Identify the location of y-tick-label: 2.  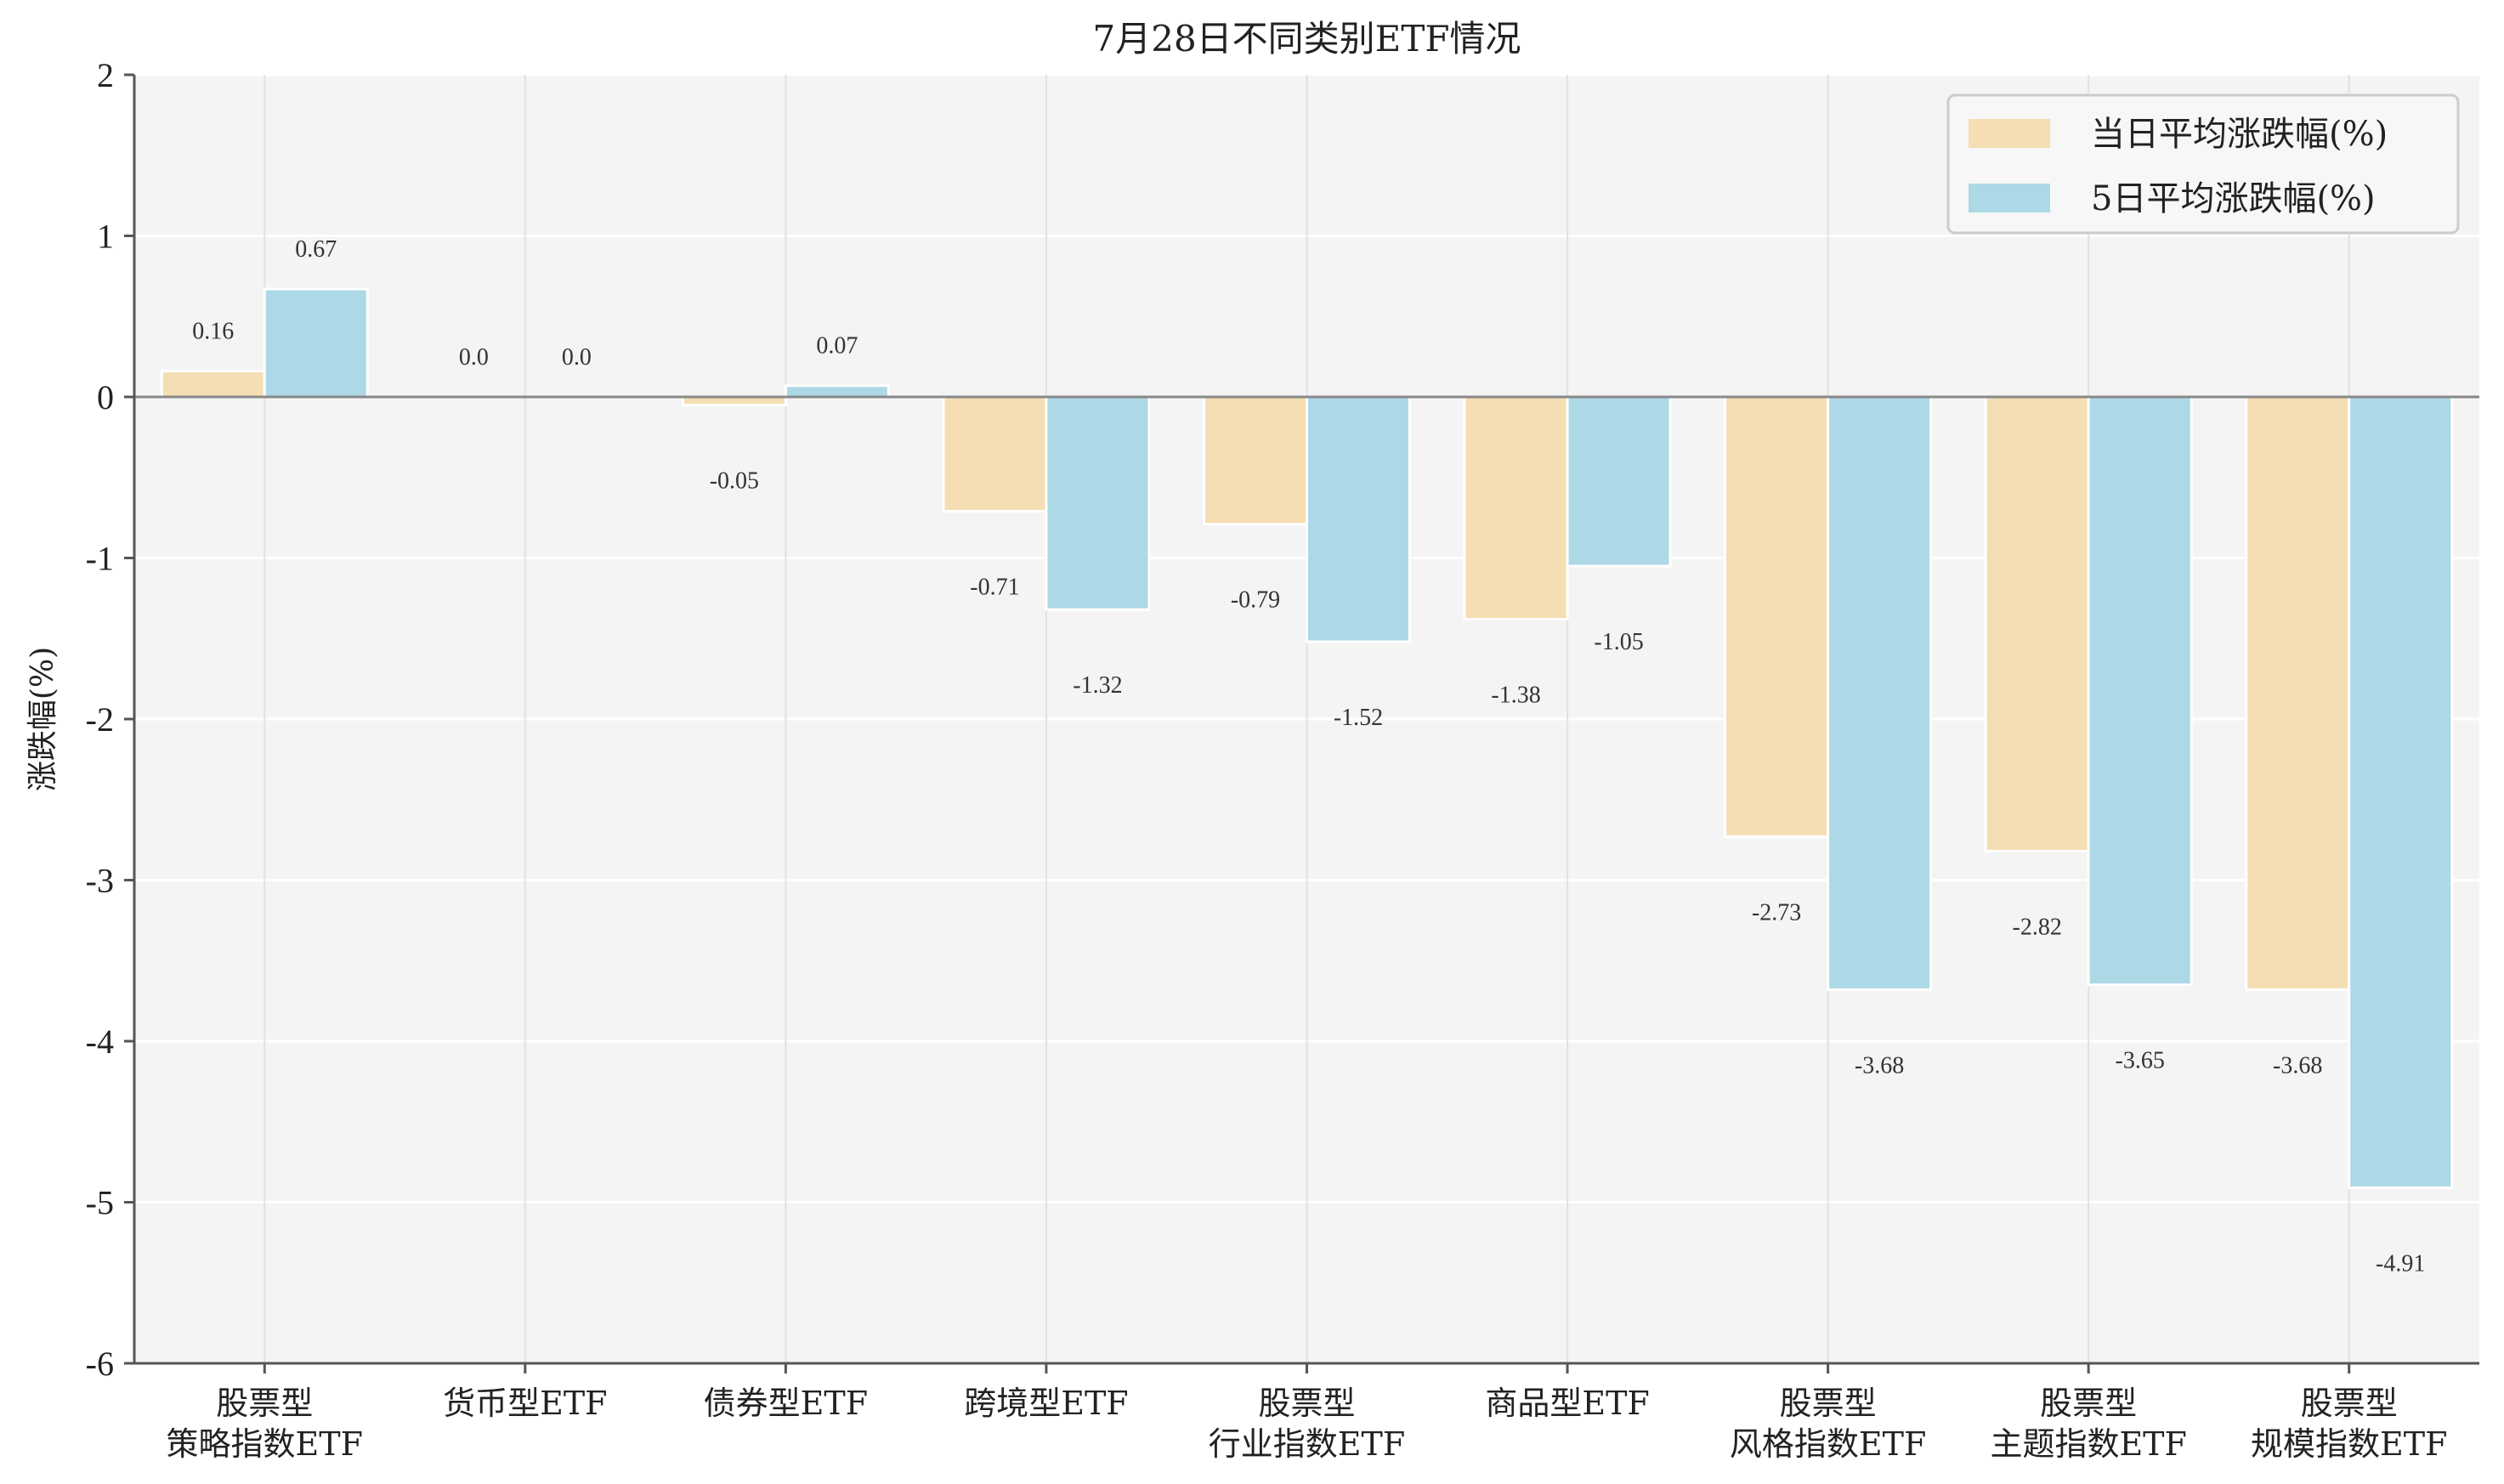
(105, 75).